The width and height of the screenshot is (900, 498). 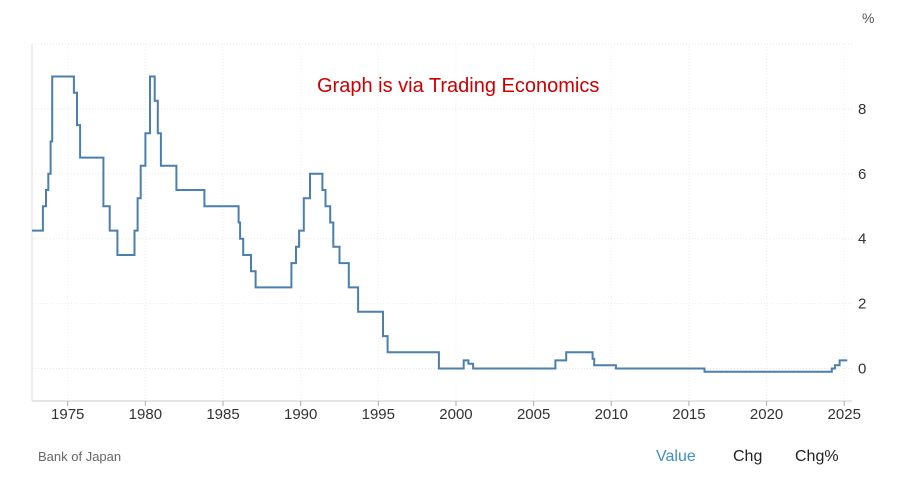 What do you see at coordinates (378, 414) in the screenshot?
I see `x-tick-label: 1995` at bounding box center [378, 414].